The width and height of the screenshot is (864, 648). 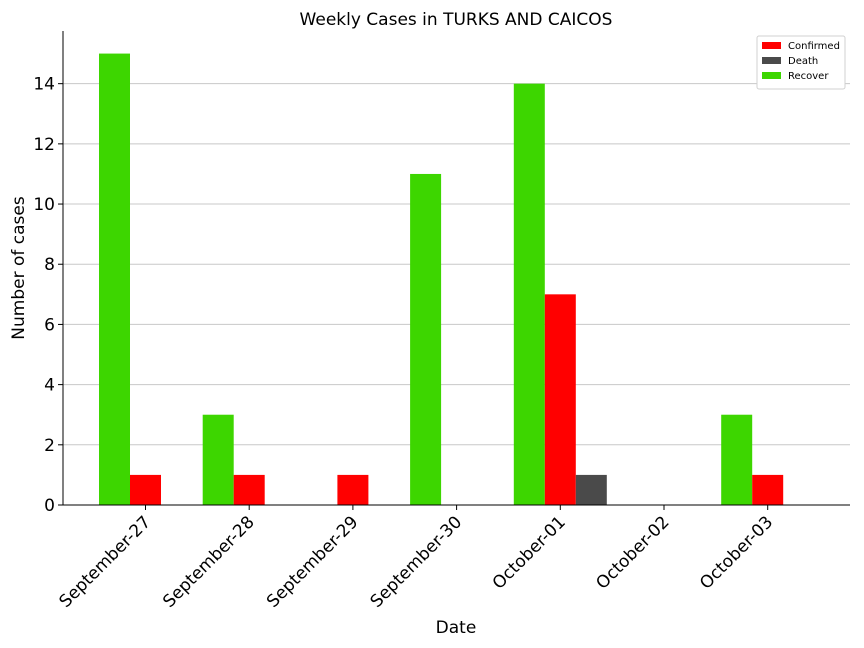 What do you see at coordinates (456, 628) in the screenshot?
I see `x-axis-label: Date` at bounding box center [456, 628].